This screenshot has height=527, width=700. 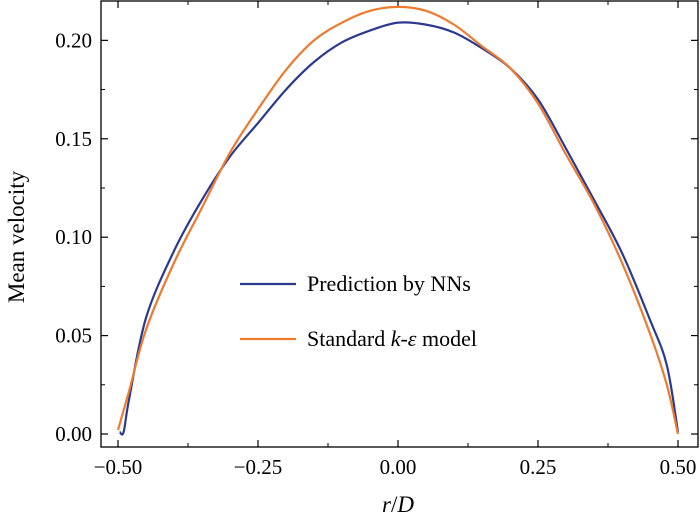 I want to click on x-tick-label: 0.00, so click(x=398, y=467).